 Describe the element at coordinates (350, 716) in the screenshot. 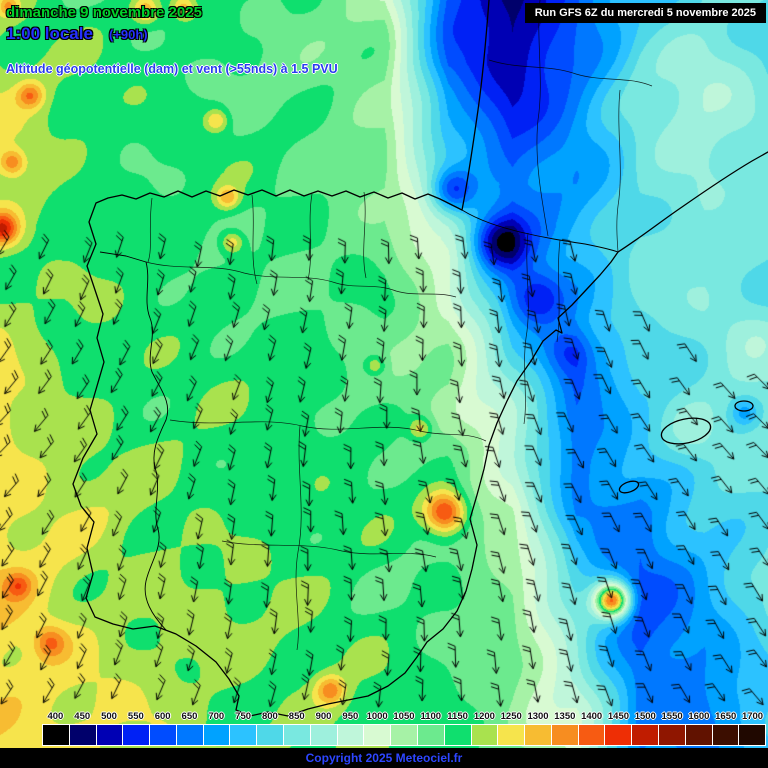

I see `legend-value-950: 950` at that location.